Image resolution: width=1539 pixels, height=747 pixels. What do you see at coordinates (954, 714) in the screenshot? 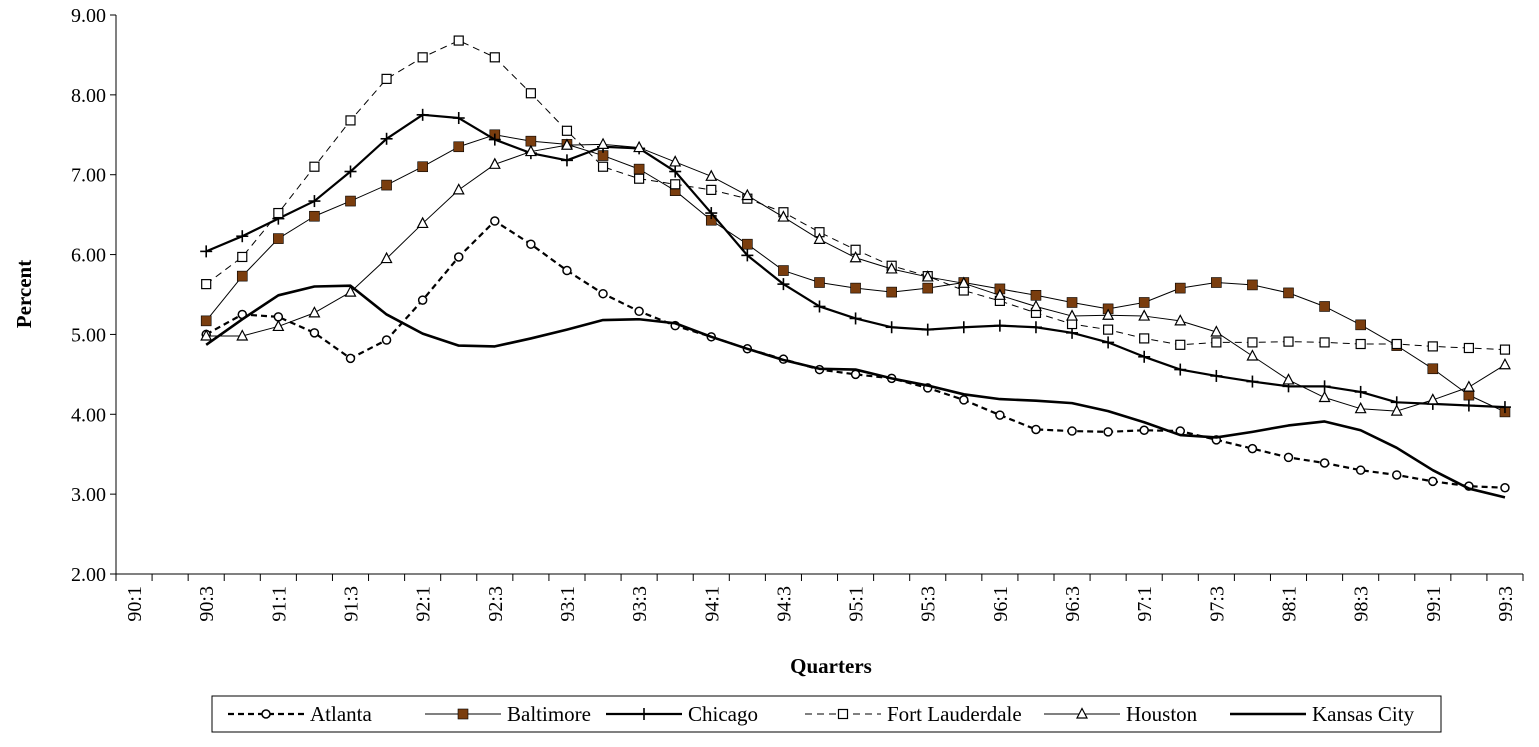
I see `legend-label: Fort Lauderdale` at bounding box center [954, 714].